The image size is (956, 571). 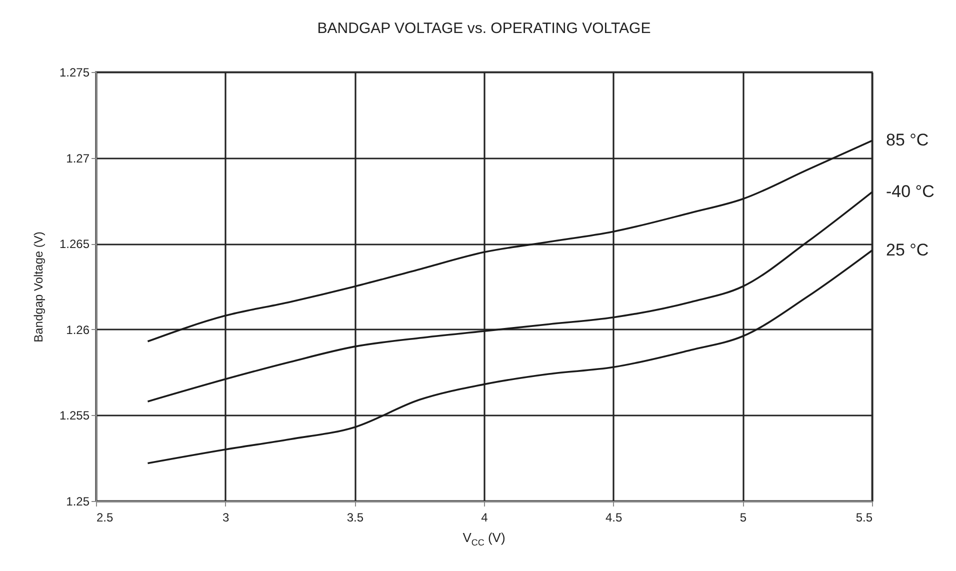 What do you see at coordinates (910, 192) in the screenshot?
I see `series-label: -40 °C` at bounding box center [910, 192].